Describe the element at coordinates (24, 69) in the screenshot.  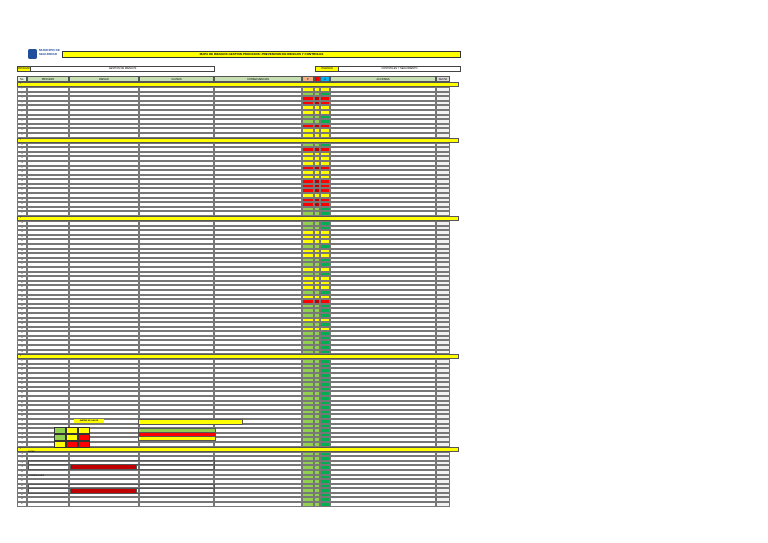
I see `process-label: PROCESO` at that location.